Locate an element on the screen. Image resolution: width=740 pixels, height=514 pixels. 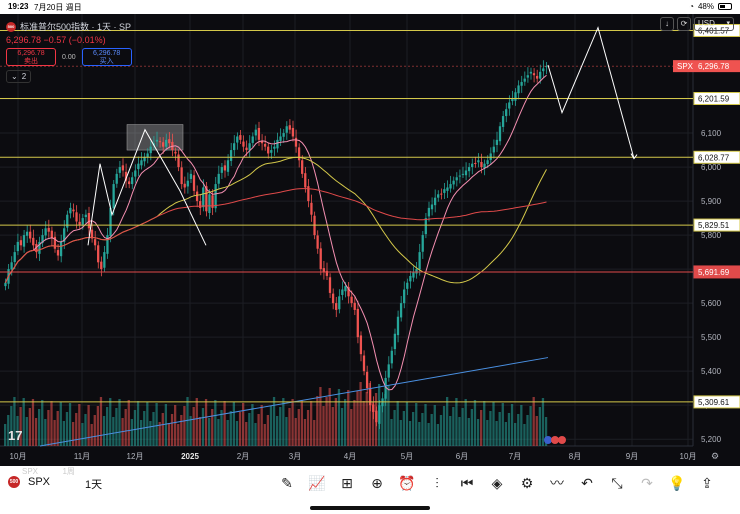
add-icon: ⊕ is located at coordinates (377, 483).